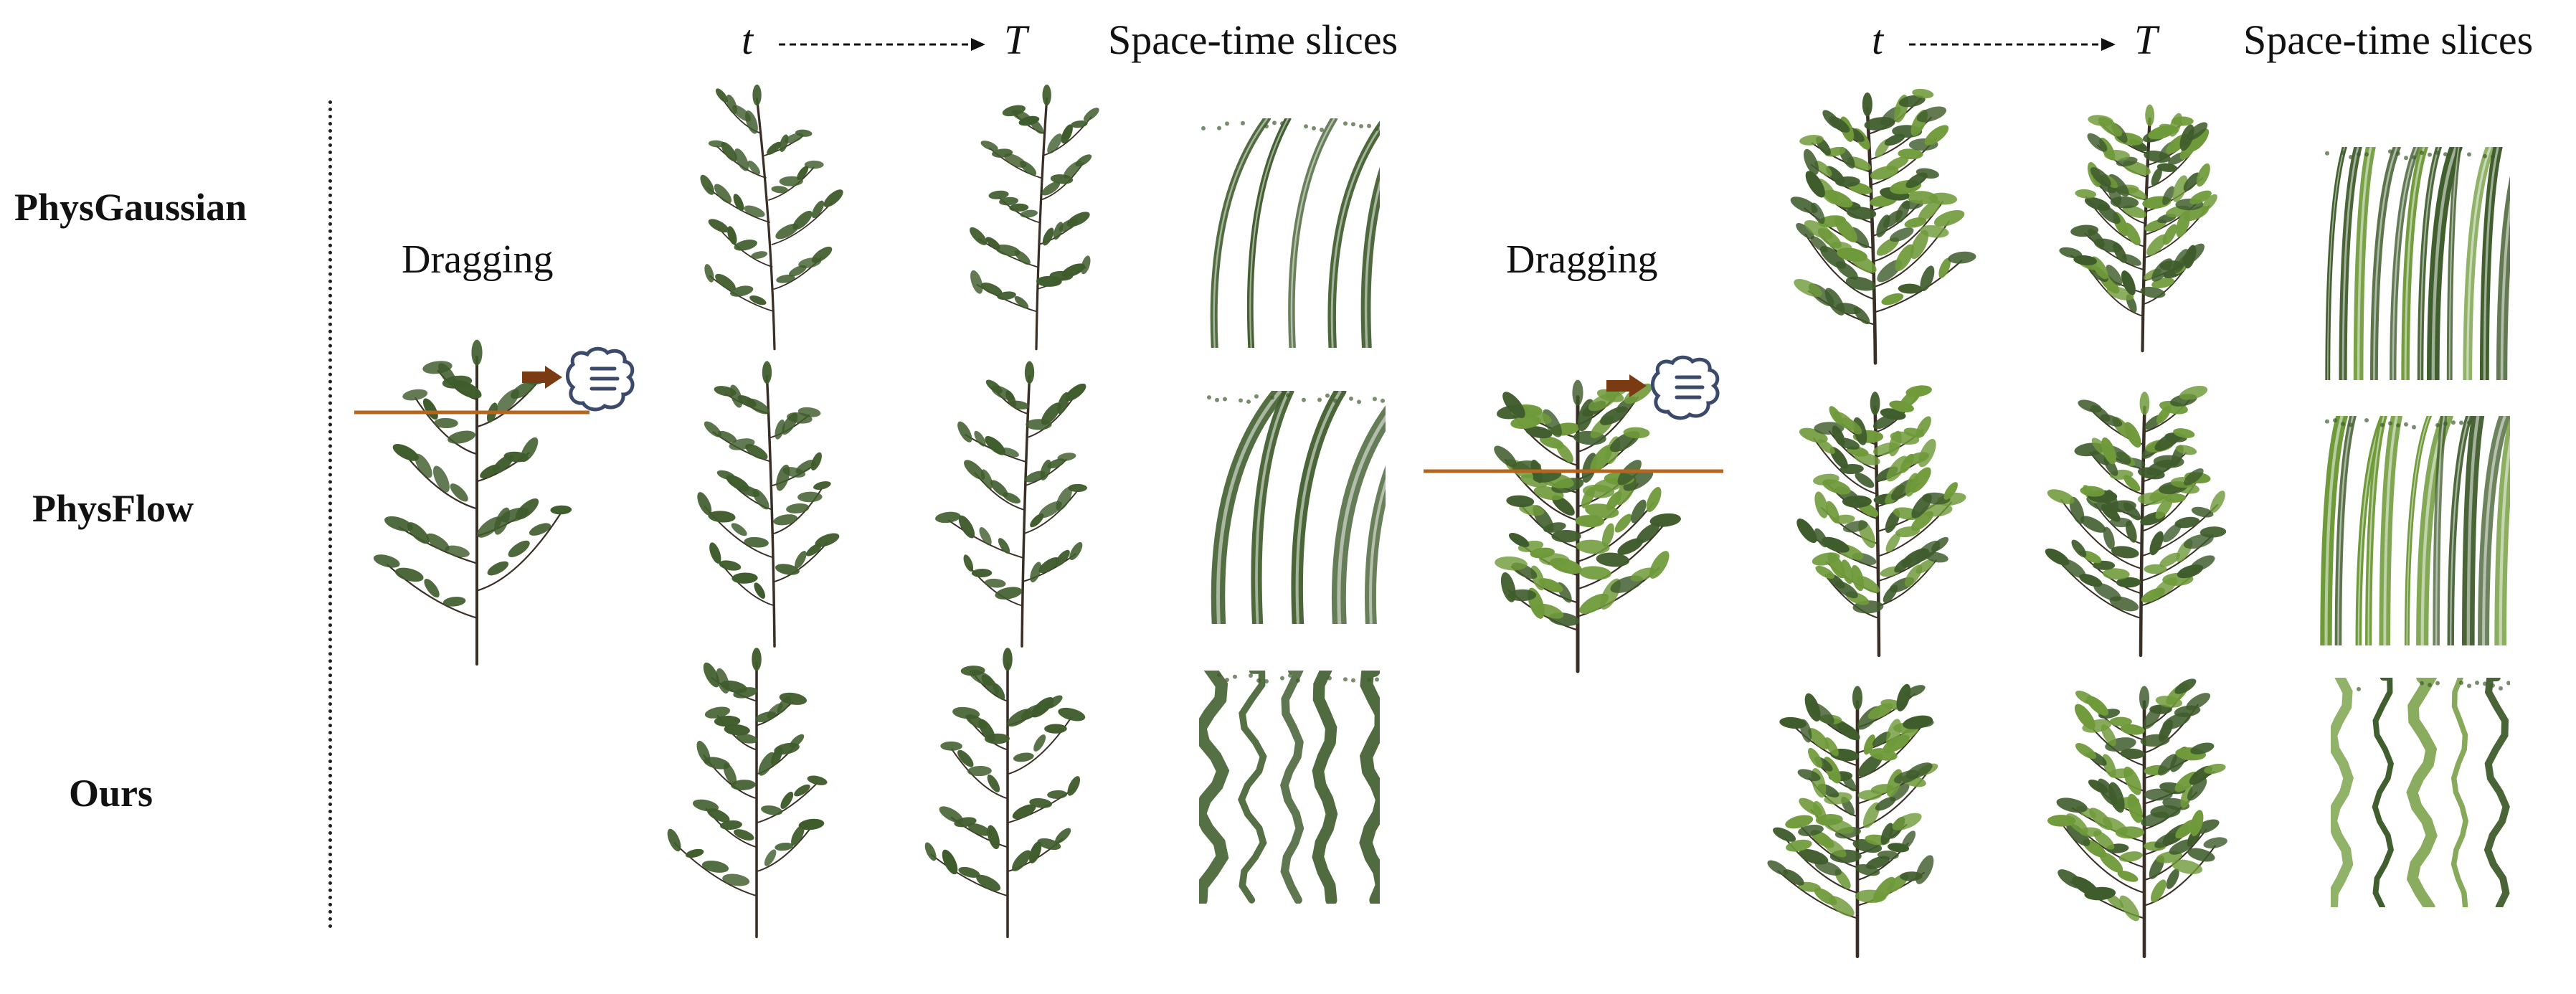 The height and width of the screenshot is (994, 2576). What do you see at coordinates (1005, 793) in the screenshot?
I see `left-ours-frame-T` at bounding box center [1005, 793].